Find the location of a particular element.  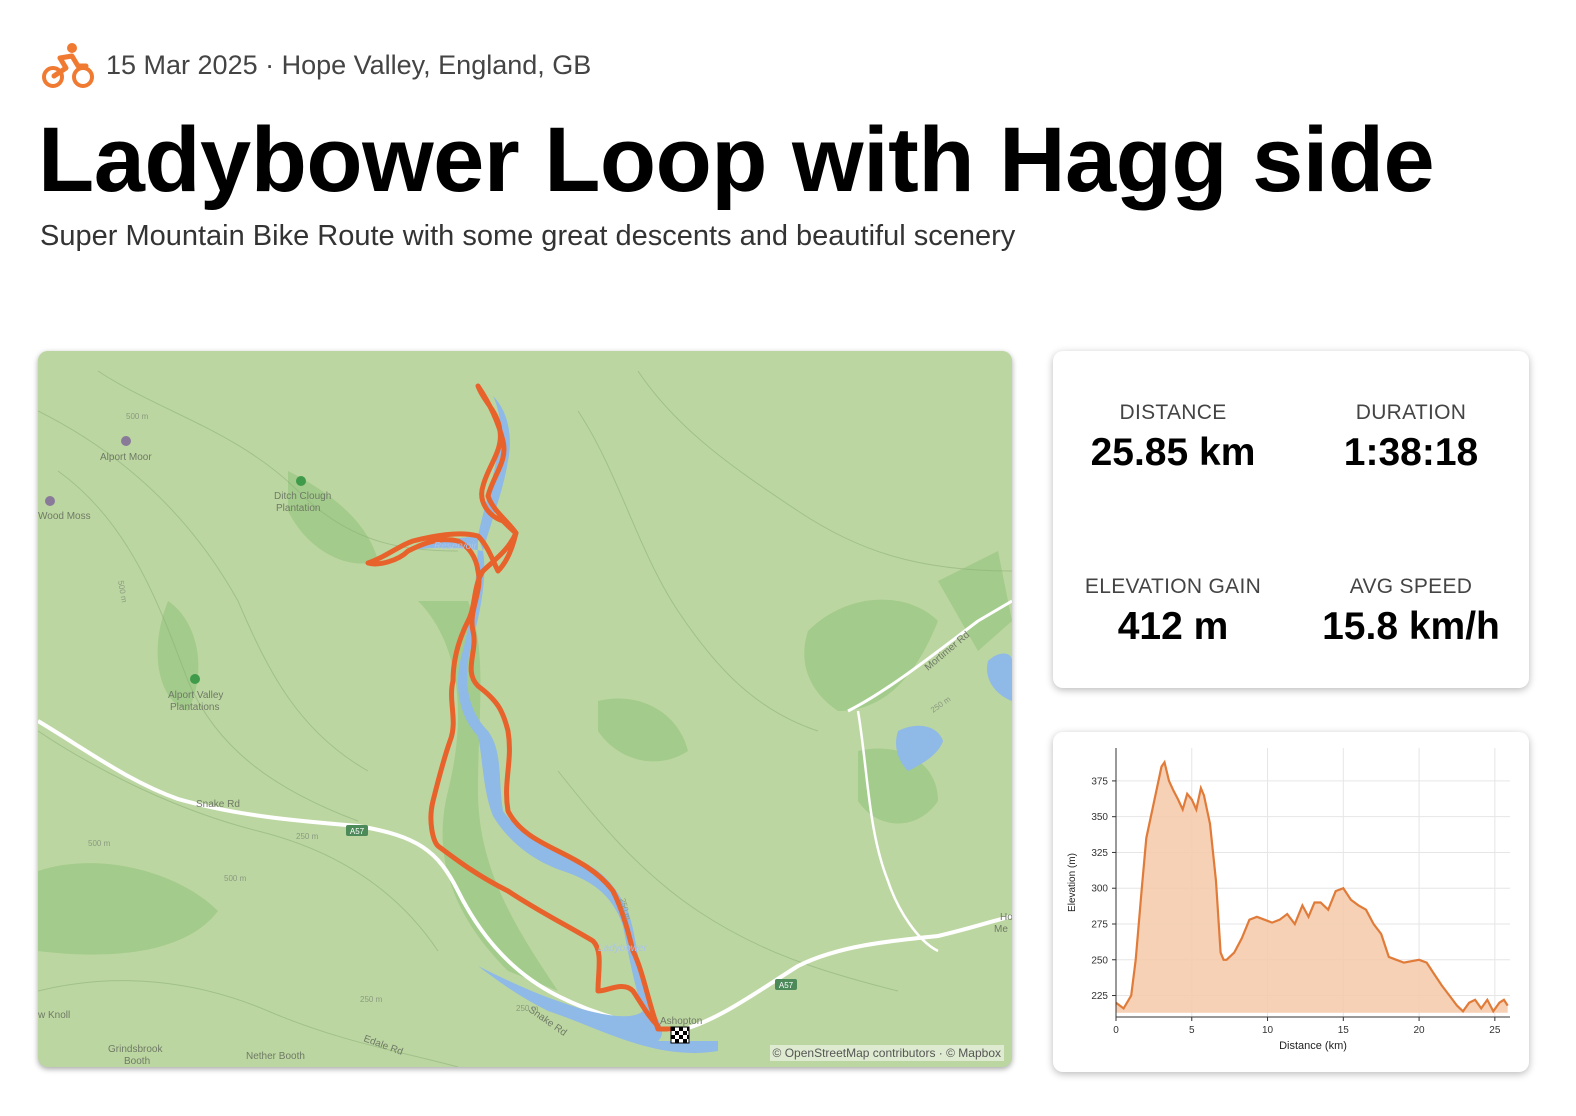

stat-value: 1:38:18 is located at coordinates (1411, 452).